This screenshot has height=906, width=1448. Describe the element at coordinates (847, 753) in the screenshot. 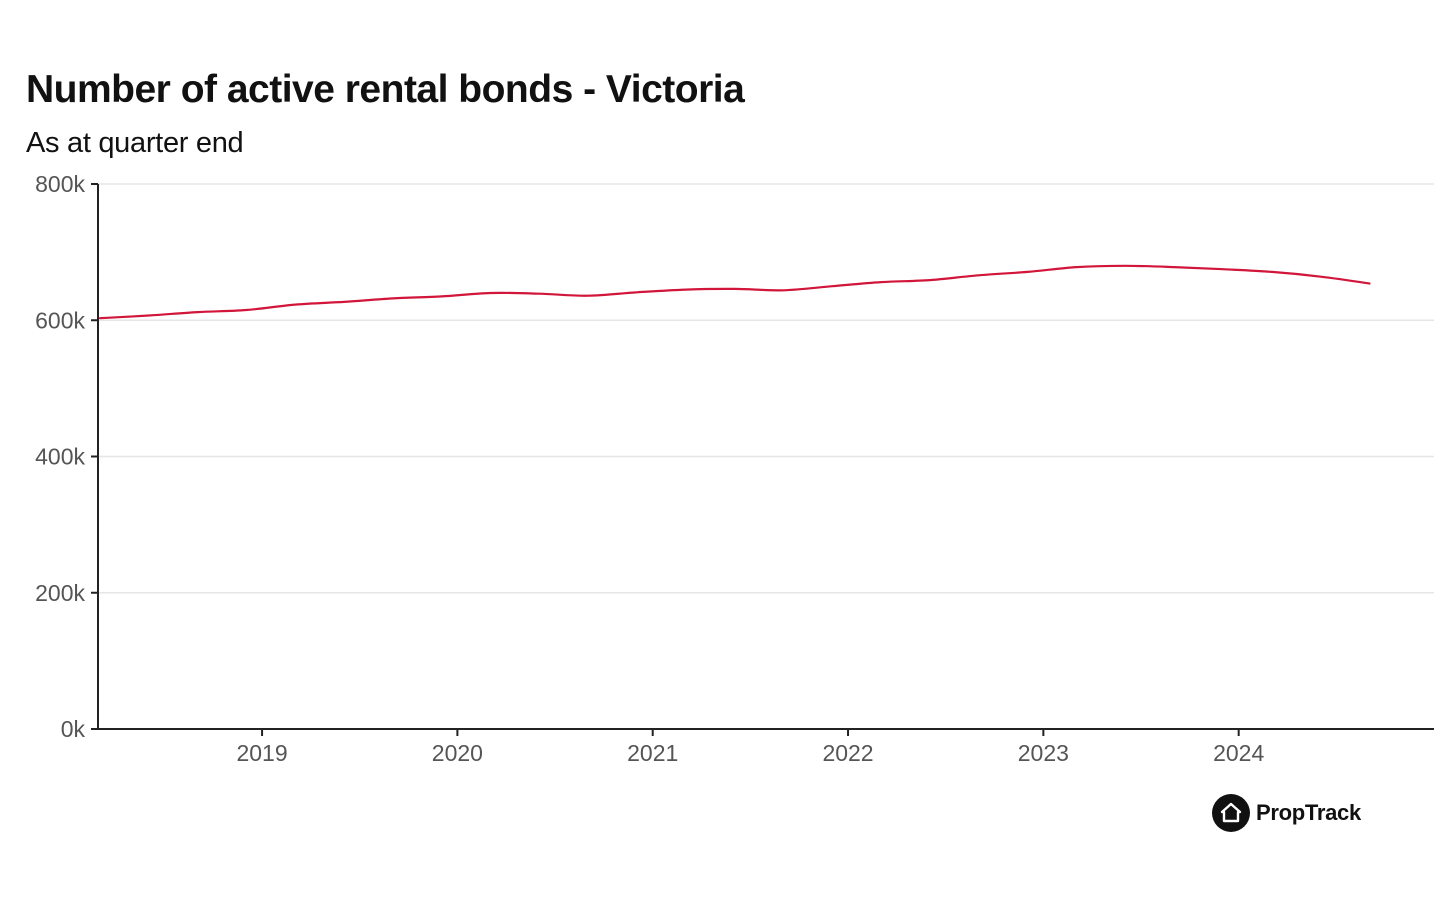

I see `x-tick-label: 2022` at that location.